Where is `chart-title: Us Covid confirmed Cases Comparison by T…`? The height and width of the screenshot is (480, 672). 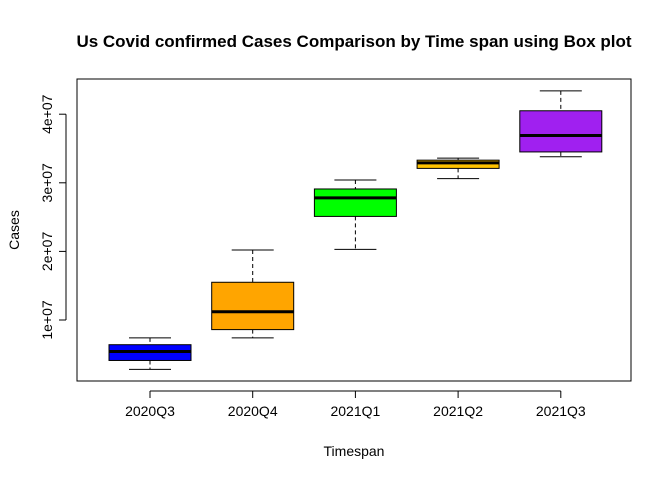
chart-title: Us Covid confirmed Cases Comparison by T… is located at coordinates (353, 41).